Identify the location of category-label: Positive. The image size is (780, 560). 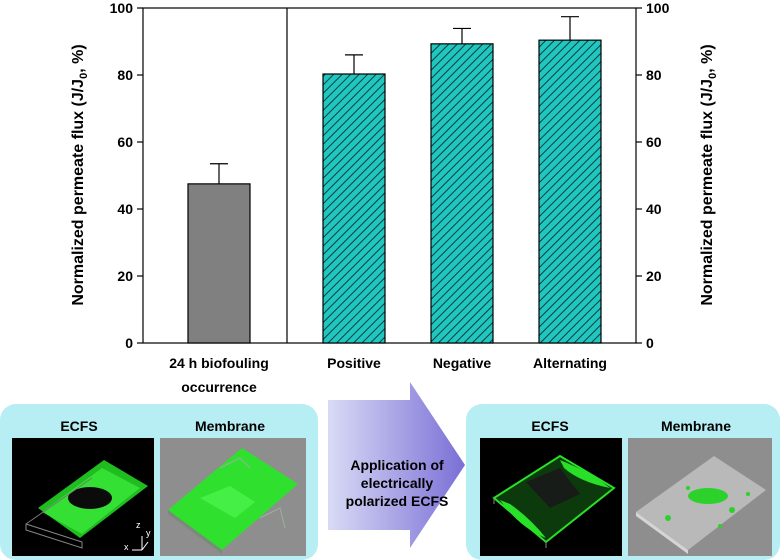
(354, 363).